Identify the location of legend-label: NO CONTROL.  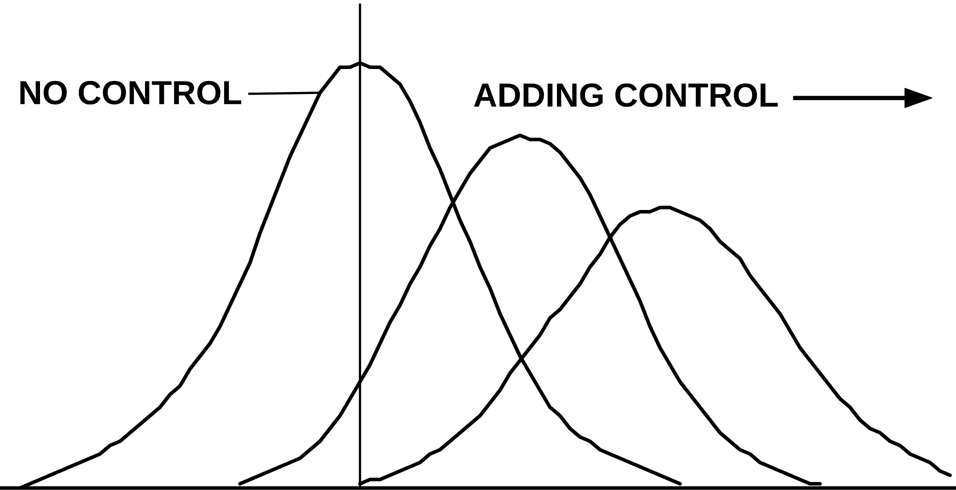
(131, 92).